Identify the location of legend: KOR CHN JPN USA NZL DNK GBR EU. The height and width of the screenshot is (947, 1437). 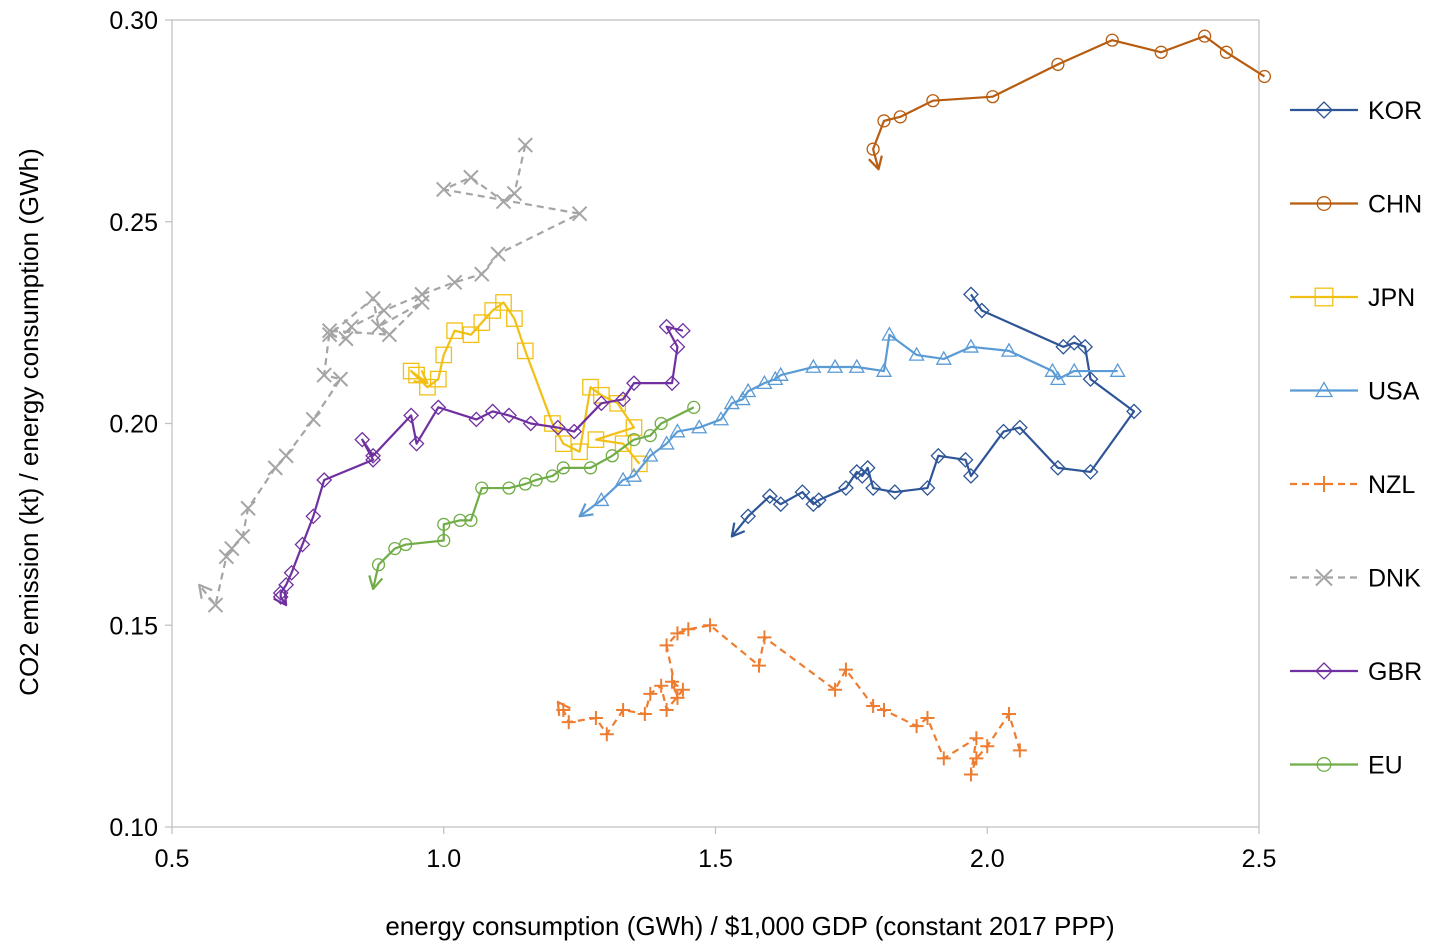
(1356, 438).